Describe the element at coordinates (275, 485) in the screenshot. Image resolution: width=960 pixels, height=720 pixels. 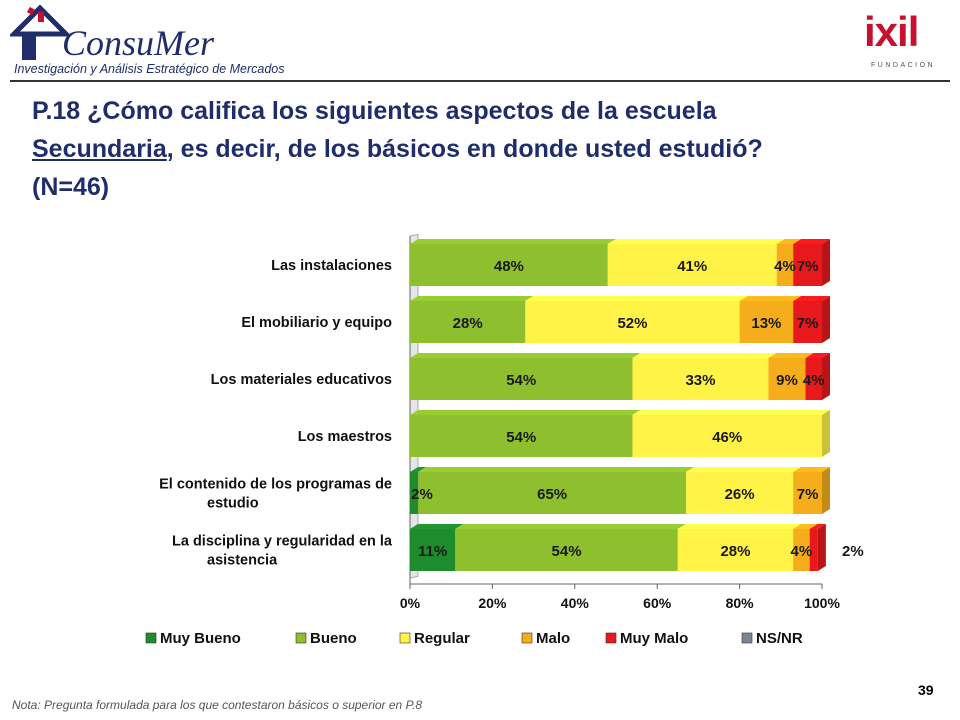
I see `category-label: El contenido de los programas de` at that location.